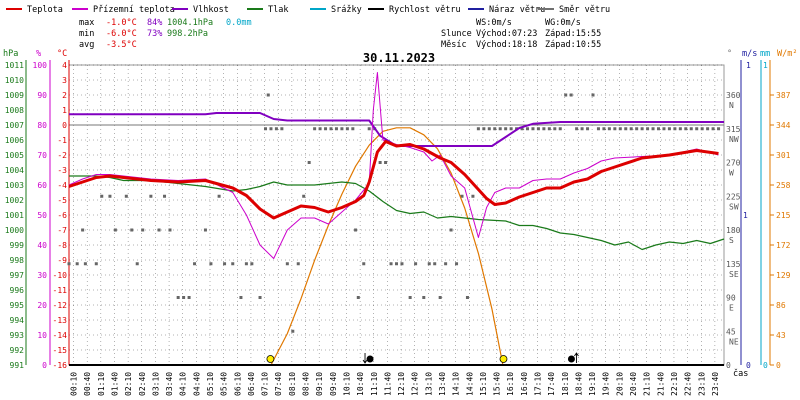  What do you see at coordinates (401, 384) in the screenshot?
I see `x-tick-label: 12:10` at bounding box center [401, 384].